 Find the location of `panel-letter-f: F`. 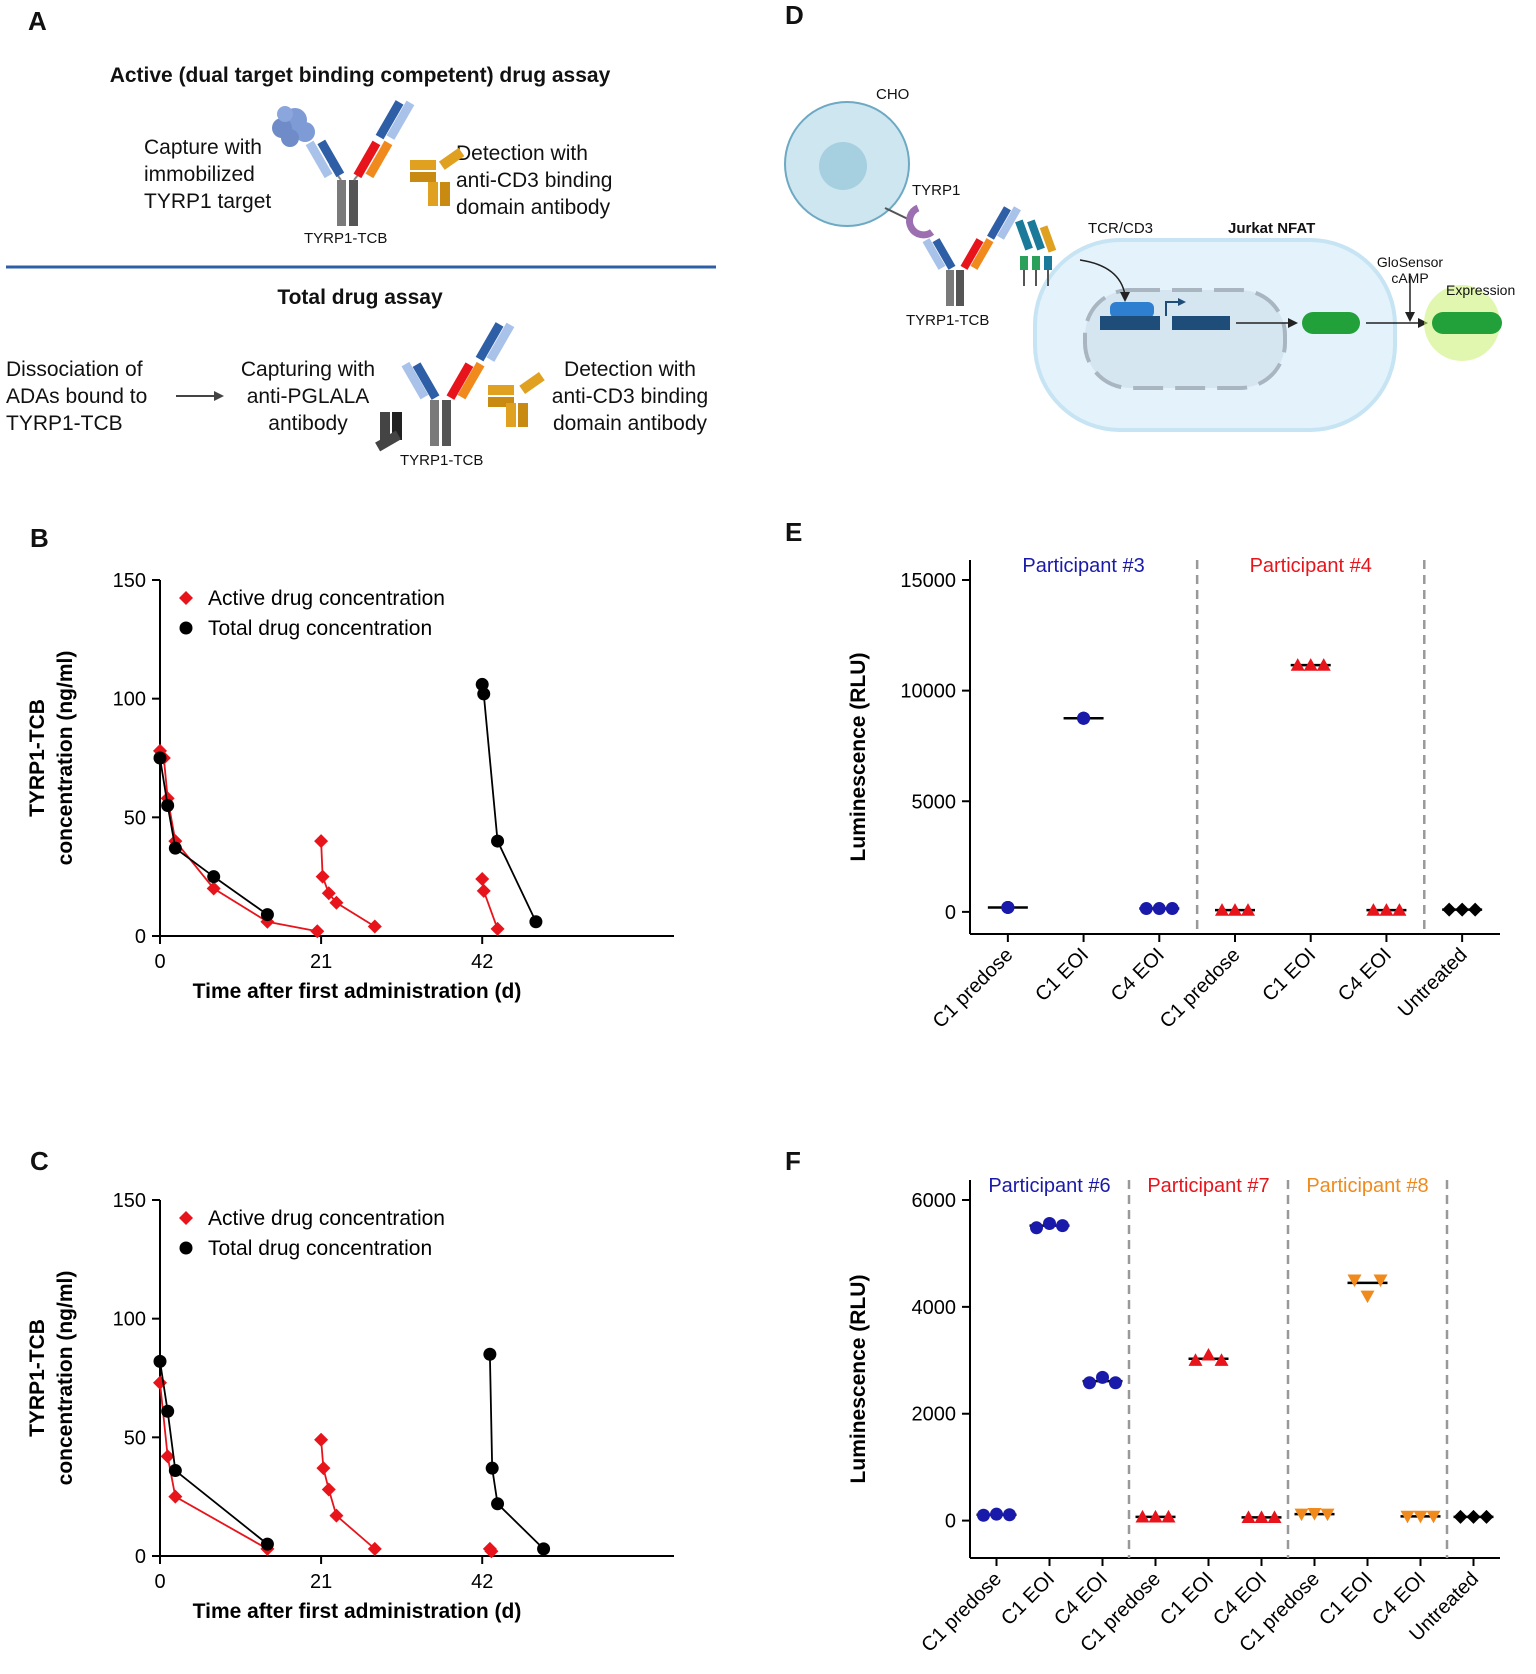

panel-letter-f: F is located at coordinates (793, 1161).